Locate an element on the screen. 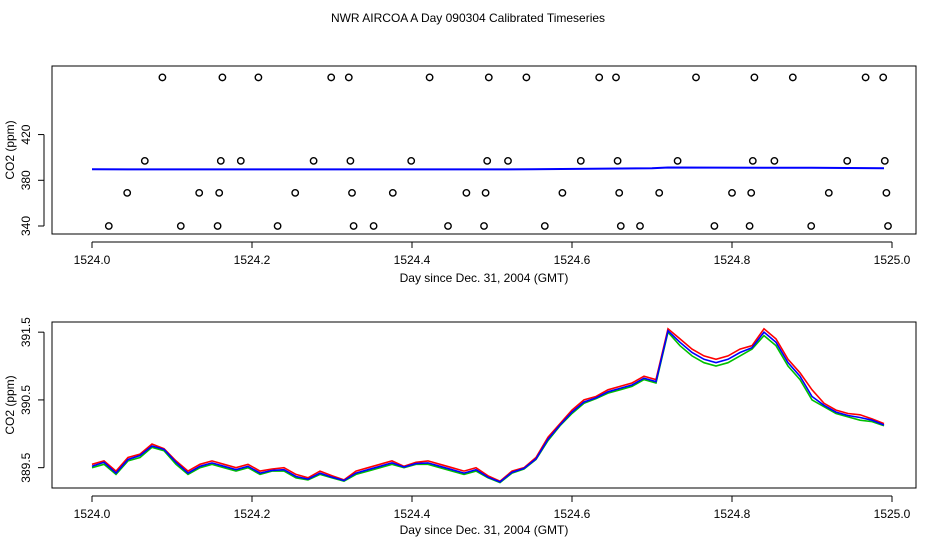  top-x-tick-label: 1525.0 is located at coordinates (892, 260).